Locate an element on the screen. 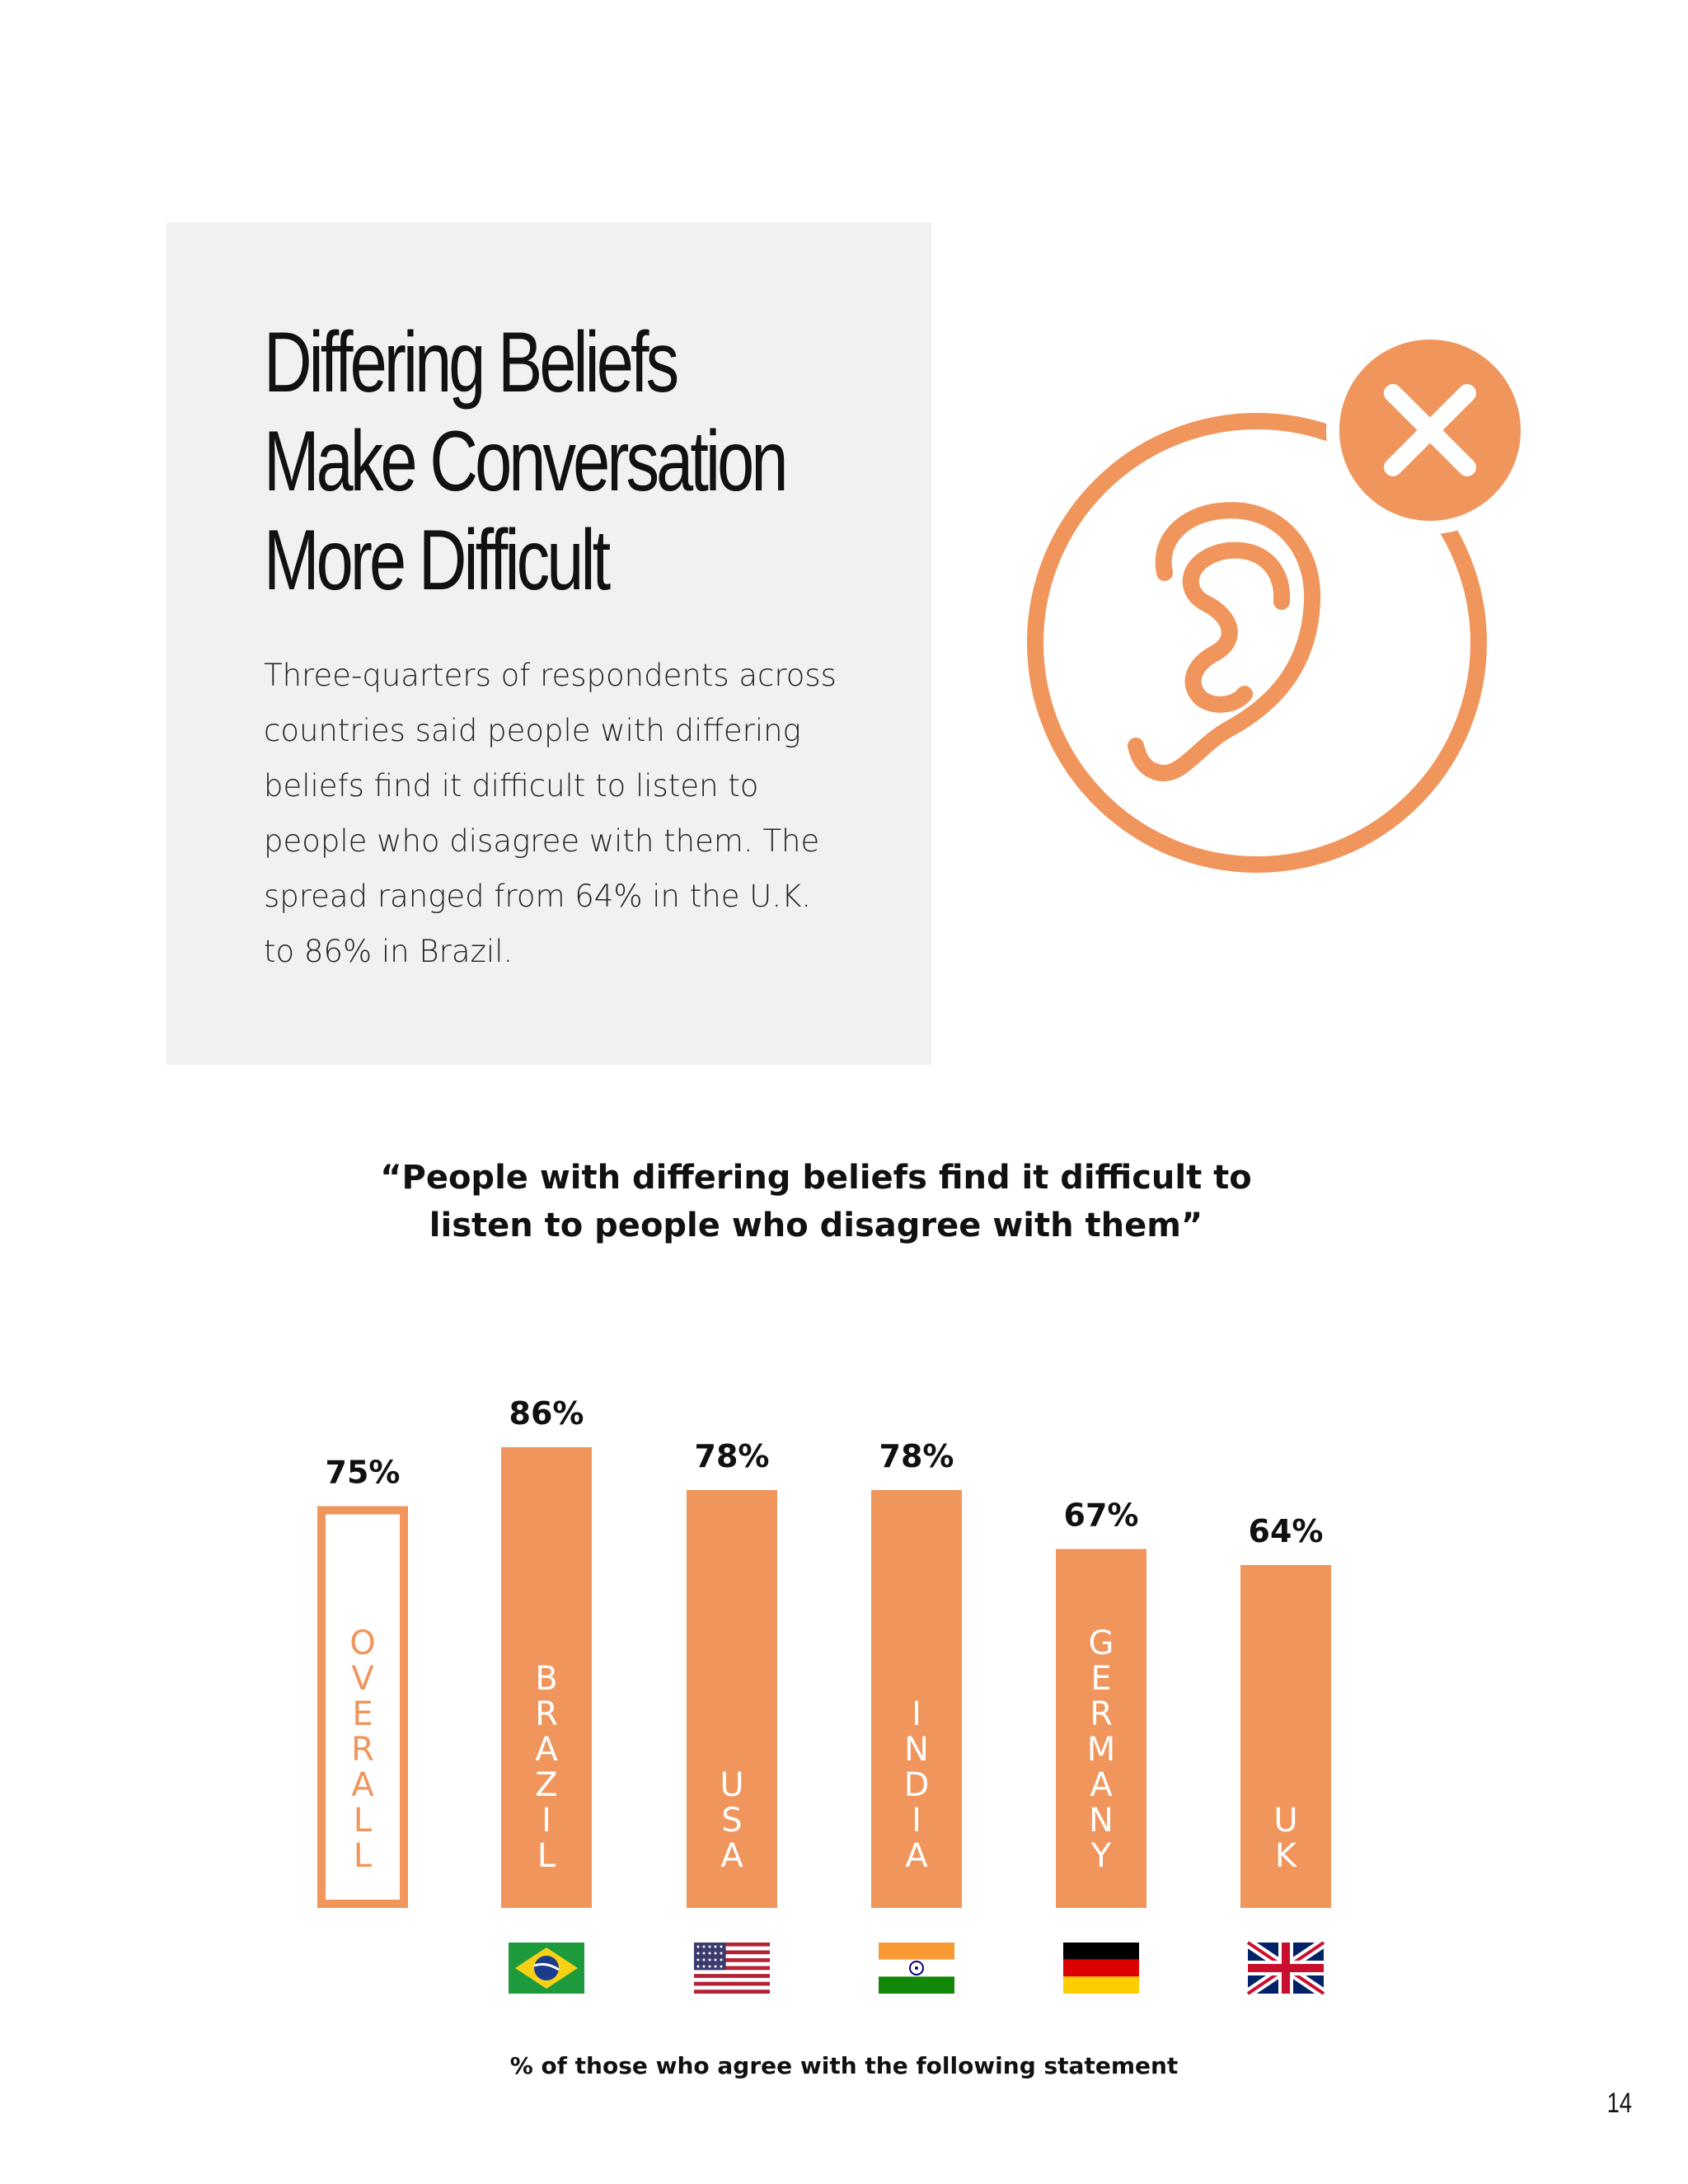 This screenshot has height=2184, width=1688. value-label-germany: 67% is located at coordinates (1101, 1515).